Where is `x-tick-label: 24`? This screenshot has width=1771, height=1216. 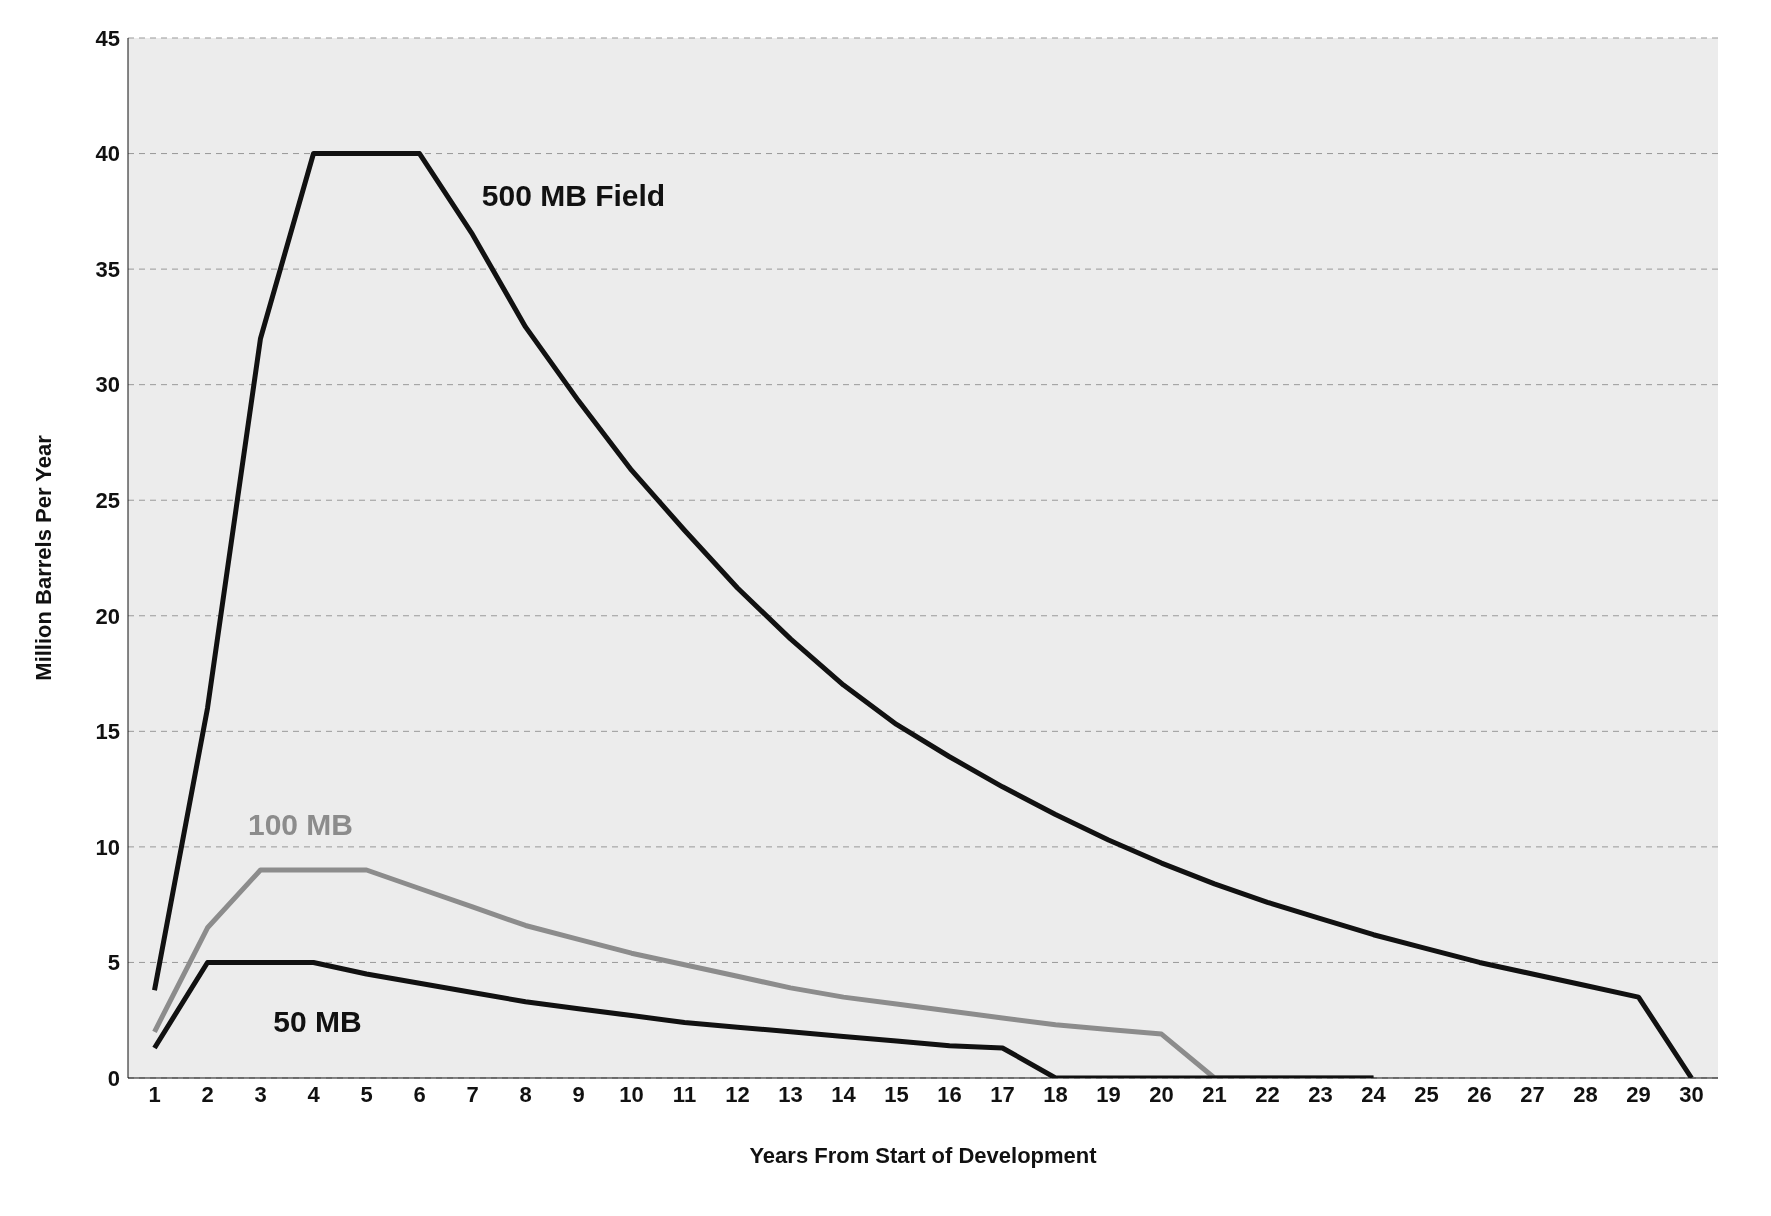 x-tick-label: 24 is located at coordinates (1374, 1094).